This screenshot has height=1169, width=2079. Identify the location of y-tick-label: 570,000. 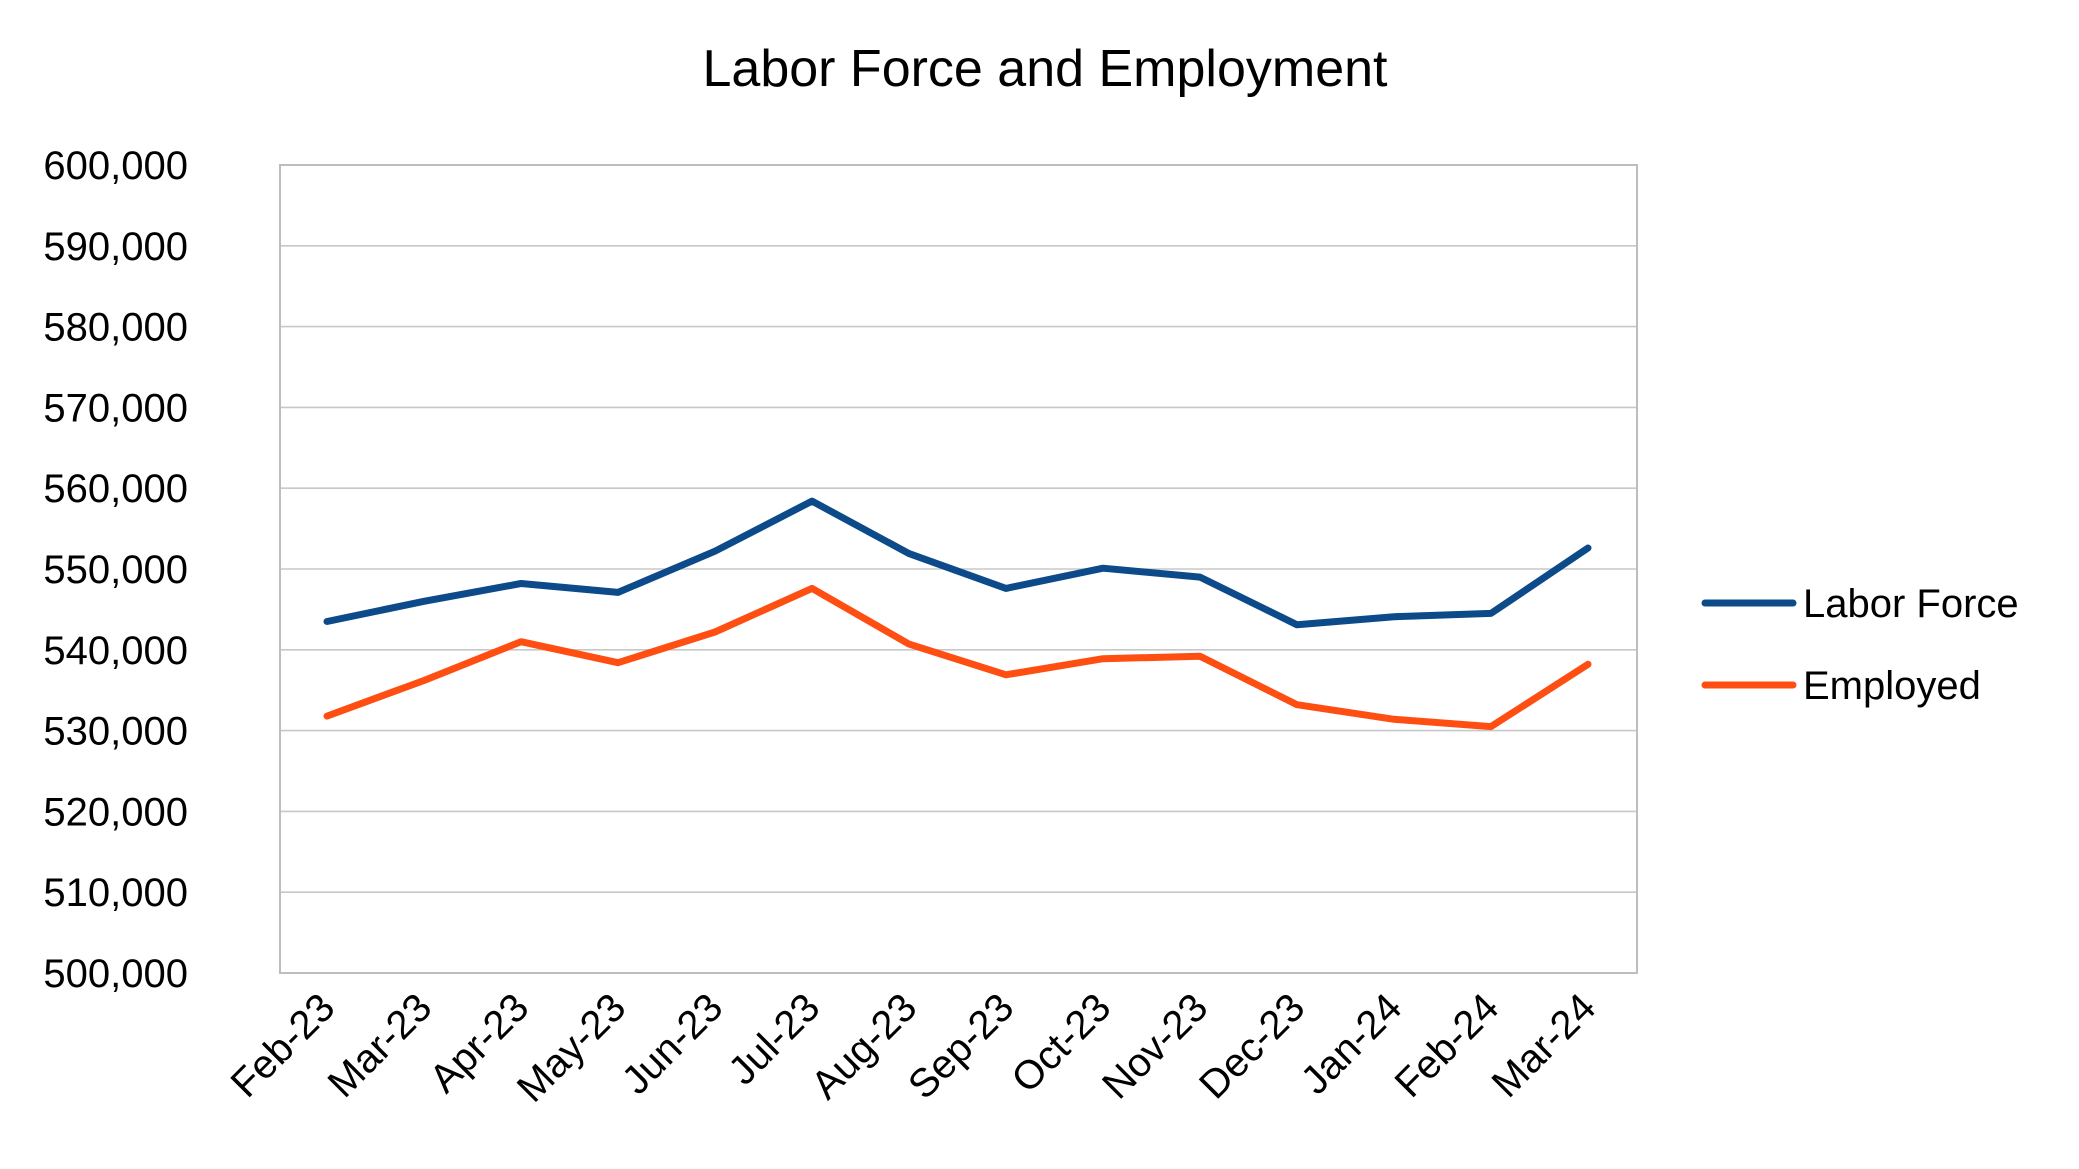
(115, 408).